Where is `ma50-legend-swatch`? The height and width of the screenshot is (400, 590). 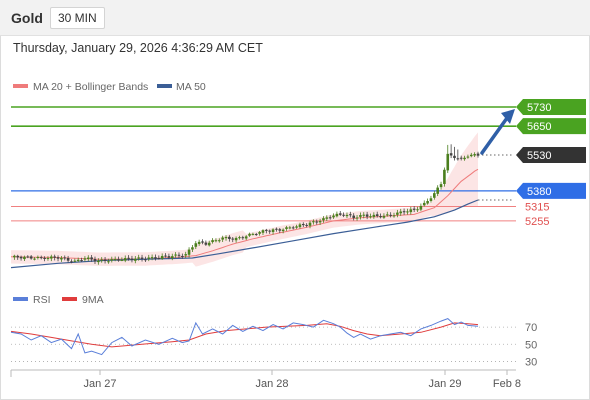
ma50-legend-swatch is located at coordinates (164, 86).